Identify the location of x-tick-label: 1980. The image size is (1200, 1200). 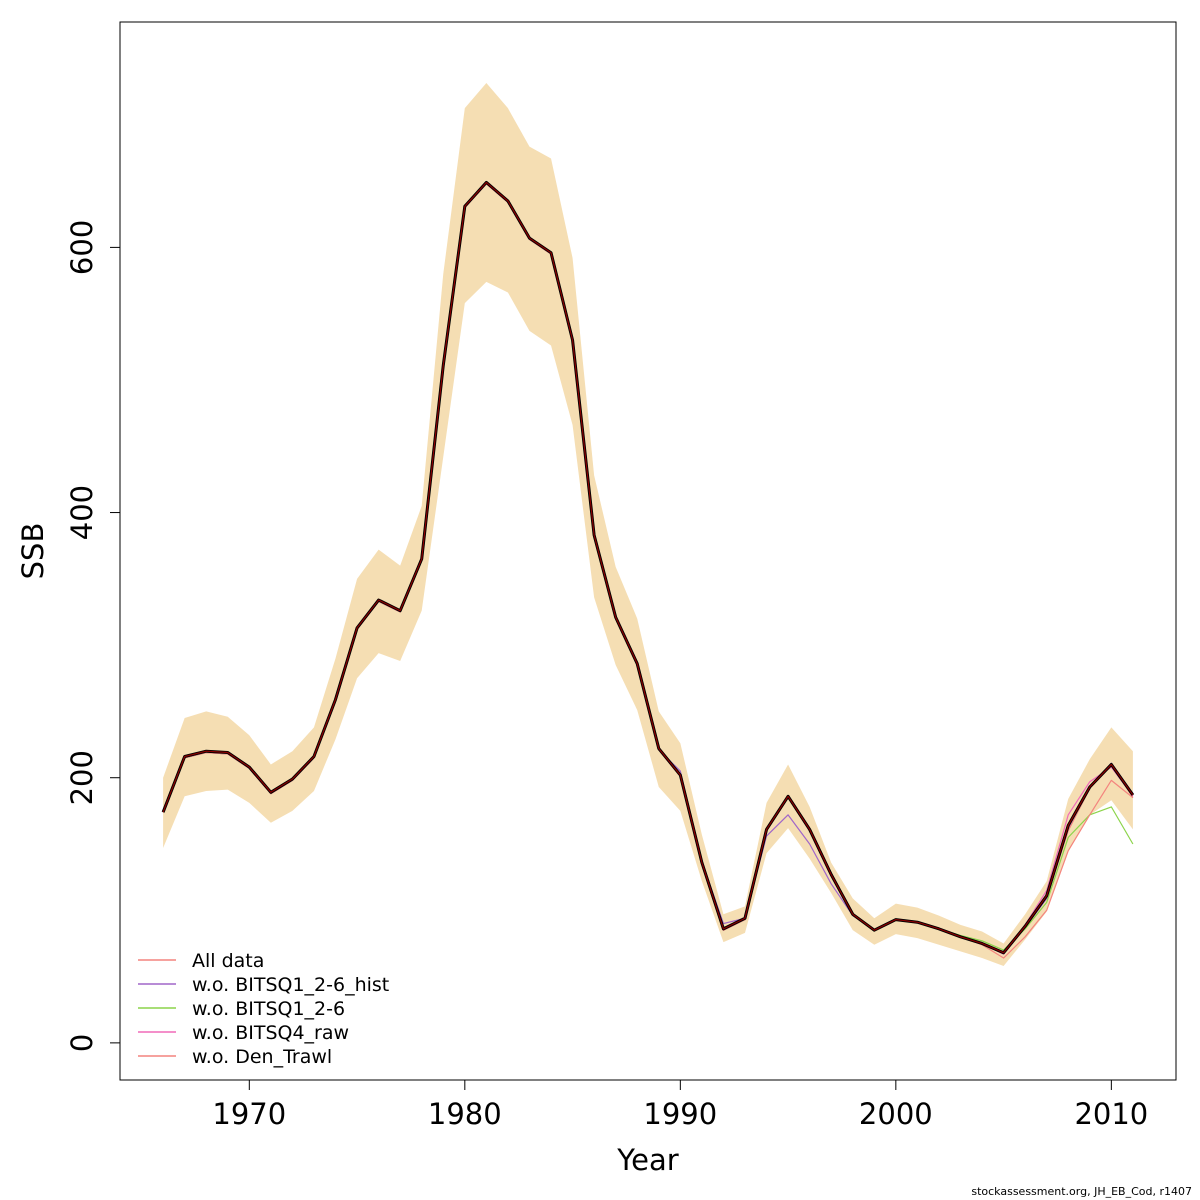
(465, 1114).